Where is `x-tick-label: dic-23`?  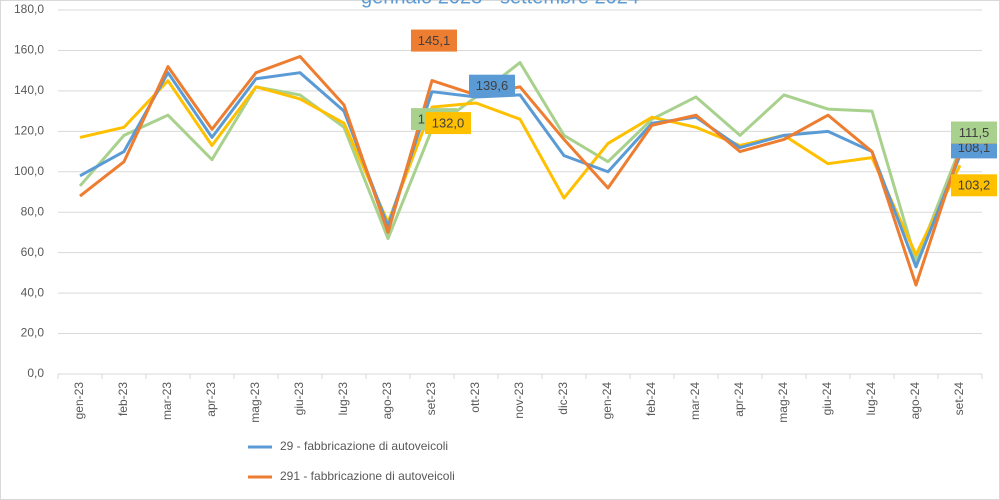
x-tick-label: dic-23 is located at coordinates (563, 398).